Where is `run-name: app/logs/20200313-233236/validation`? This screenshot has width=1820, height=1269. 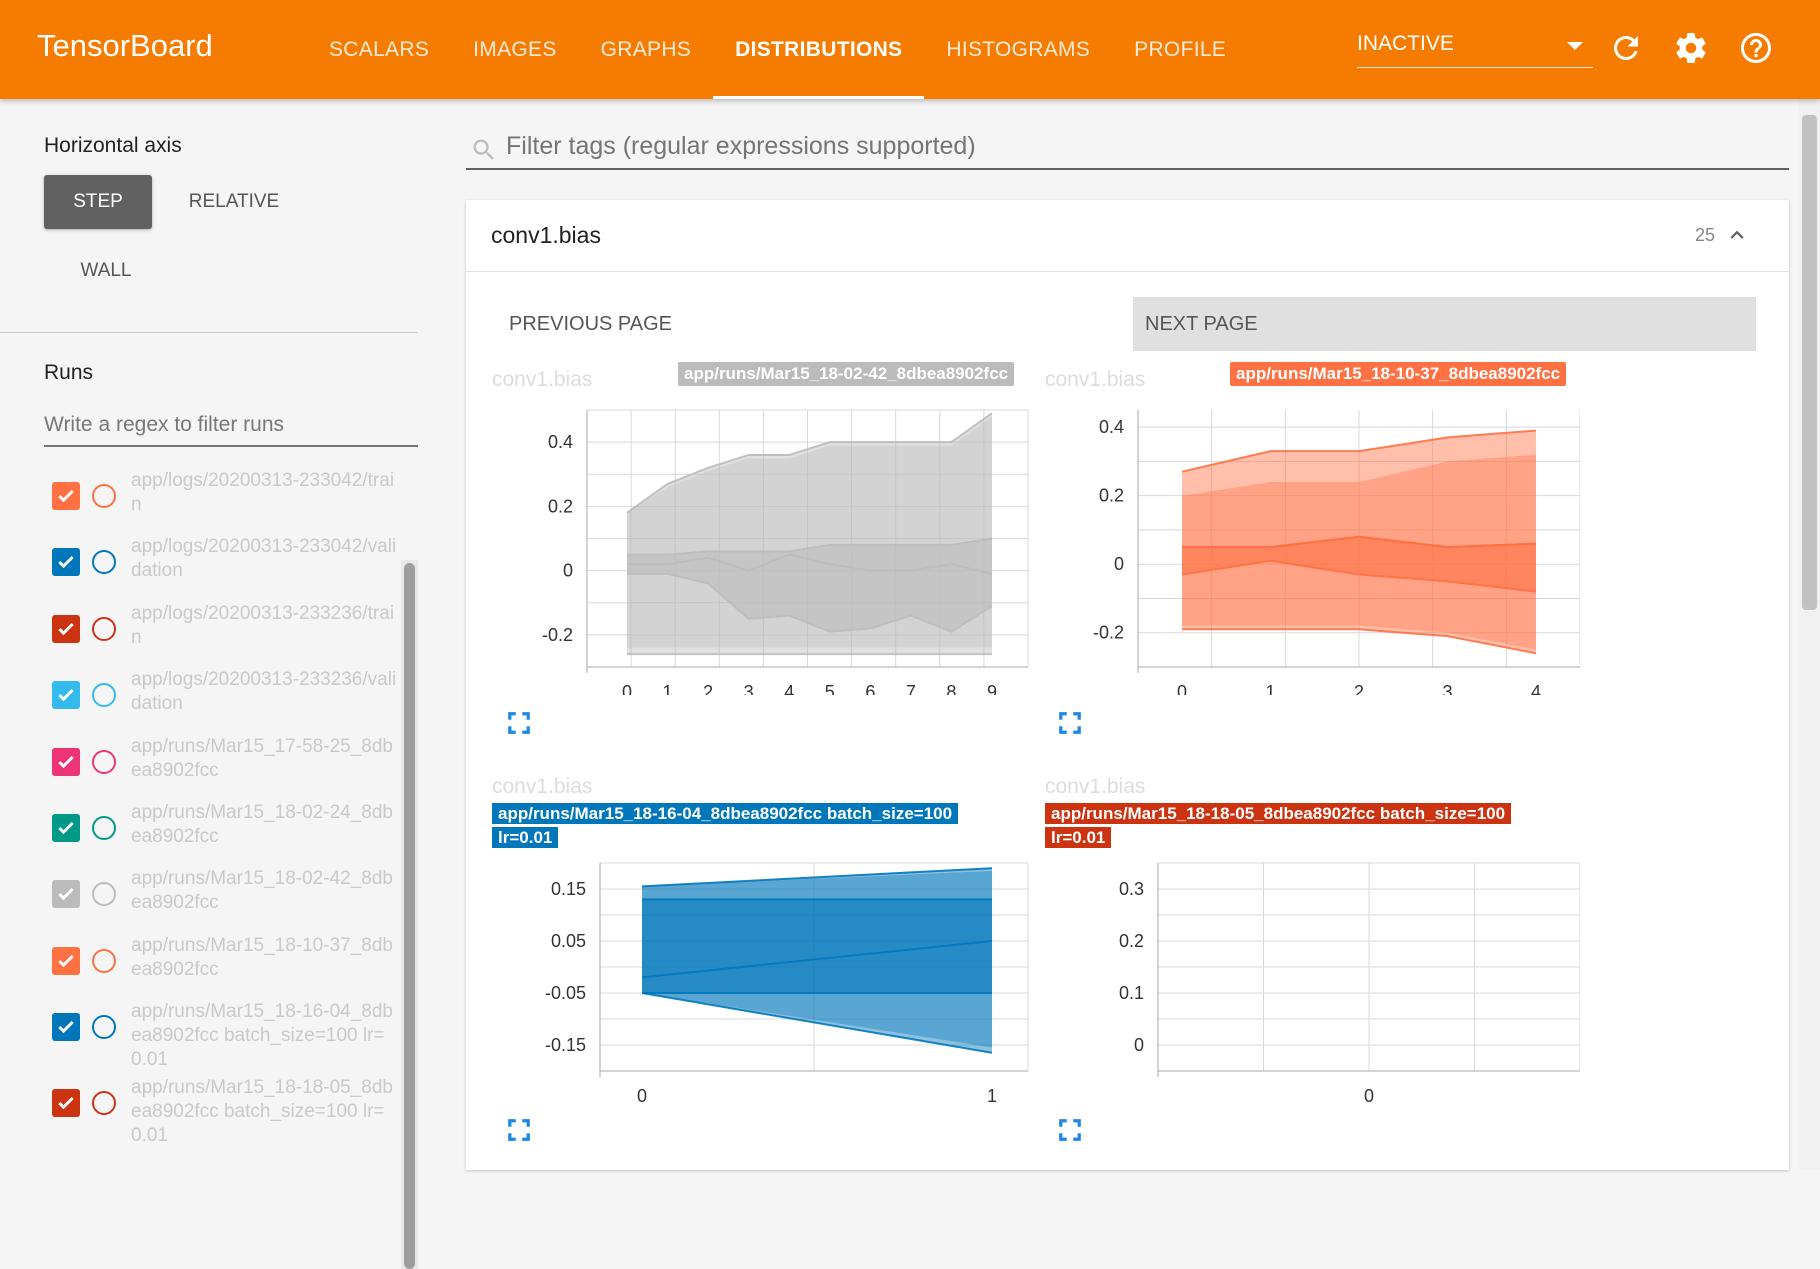
run-name: app/logs/20200313-233236/validation is located at coordinates (264, 691).